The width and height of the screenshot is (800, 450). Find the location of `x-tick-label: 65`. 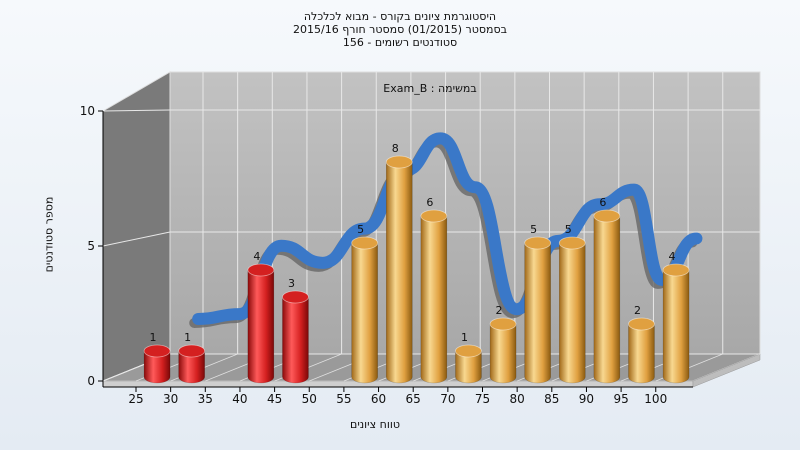

x-tick-label: 65 is located at coordinates (413, 399).